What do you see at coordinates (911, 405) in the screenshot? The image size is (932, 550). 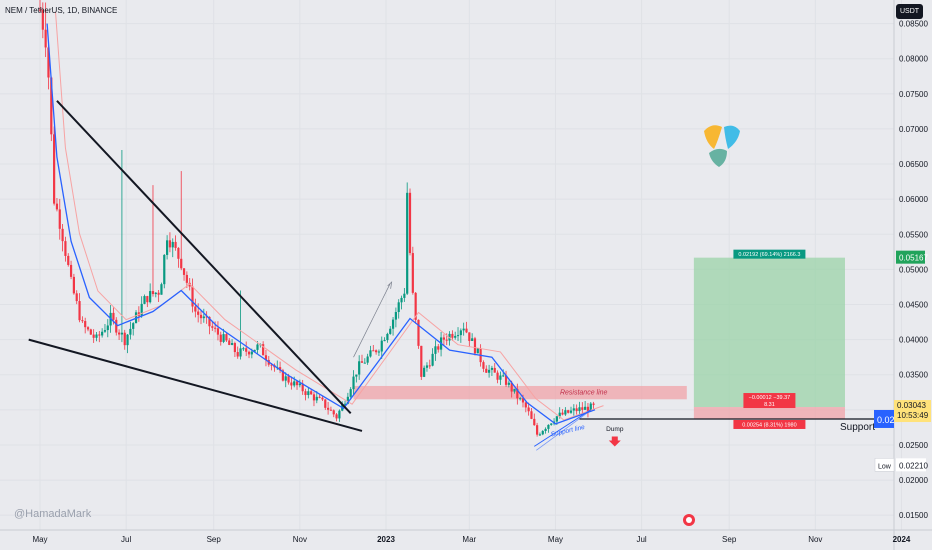 I see `current-price: 0.03043` at bounding box center [911, 405].